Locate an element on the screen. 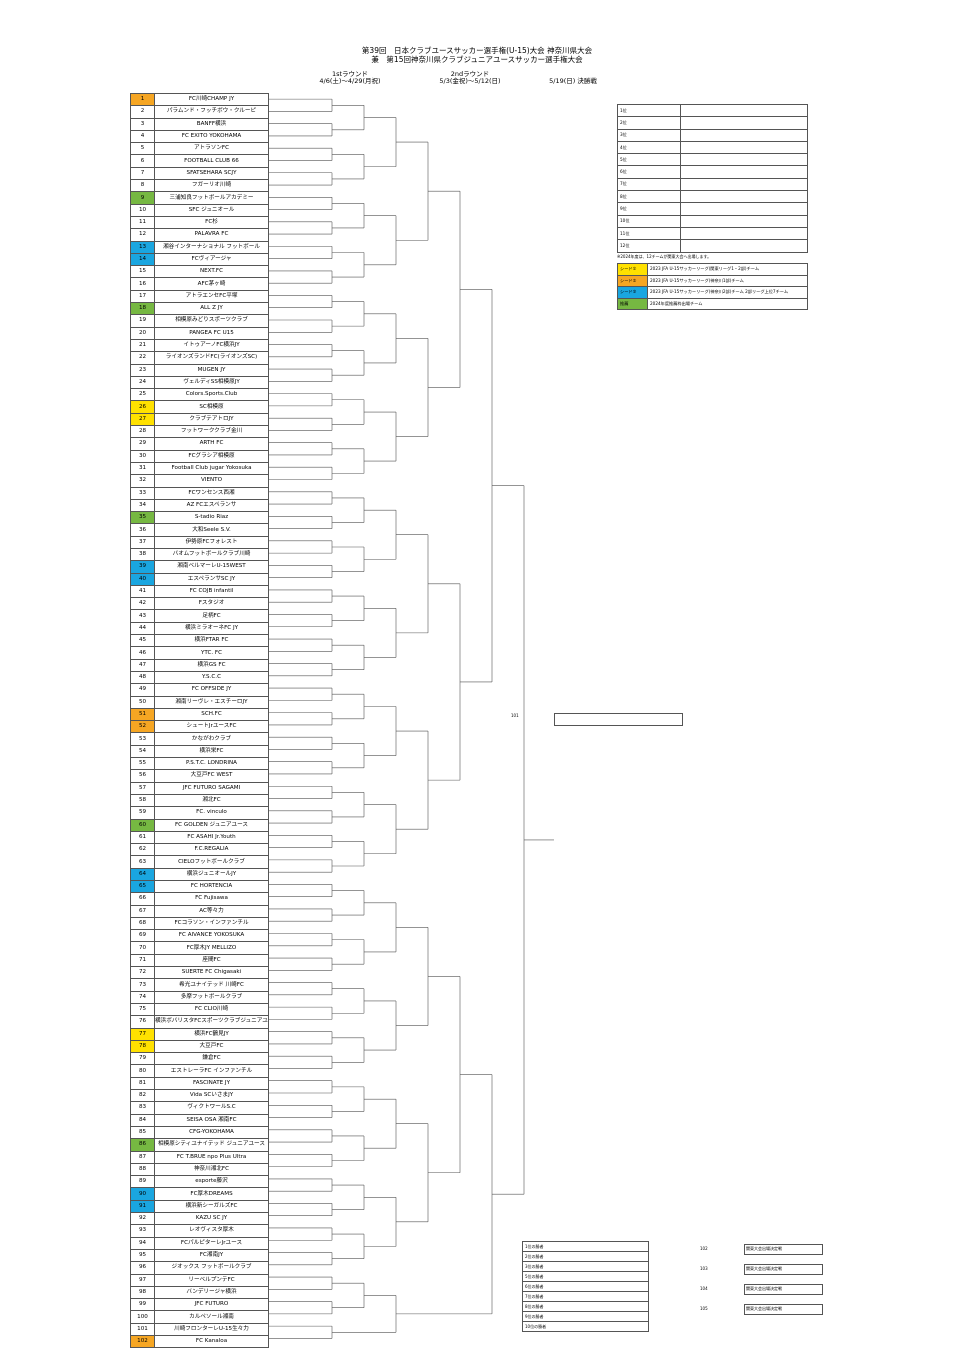 The width and height of the screenshot is (954, 1350). table-row: 77 横浜FC鶴見JY is located at coordinates (199, 1034).